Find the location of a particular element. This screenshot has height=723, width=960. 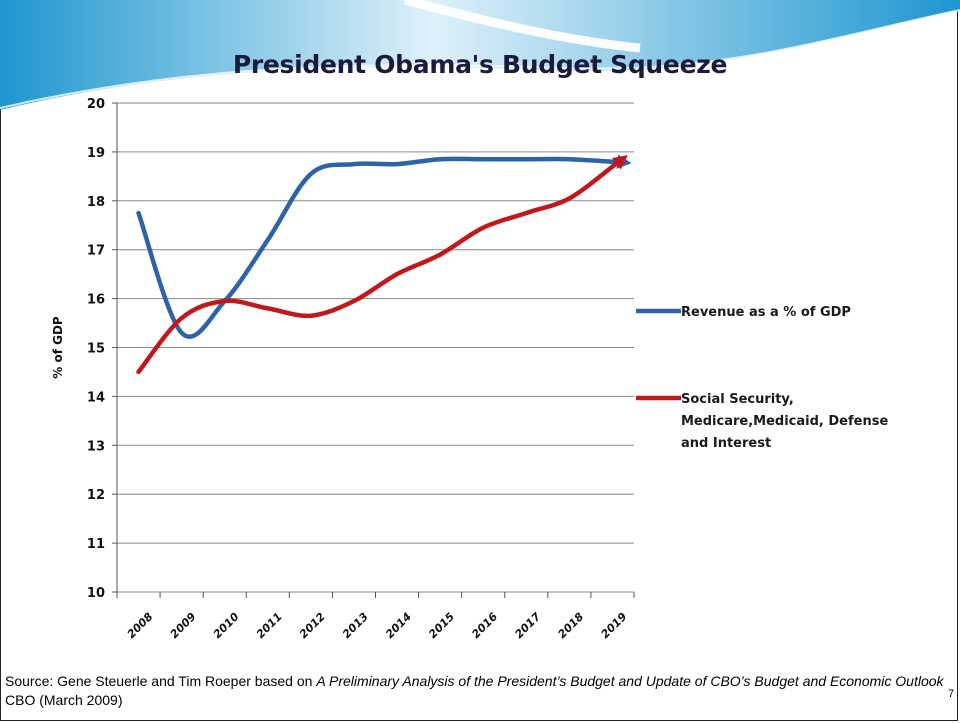

x-tick-label: 2019 is located at coordinates (614, 625).